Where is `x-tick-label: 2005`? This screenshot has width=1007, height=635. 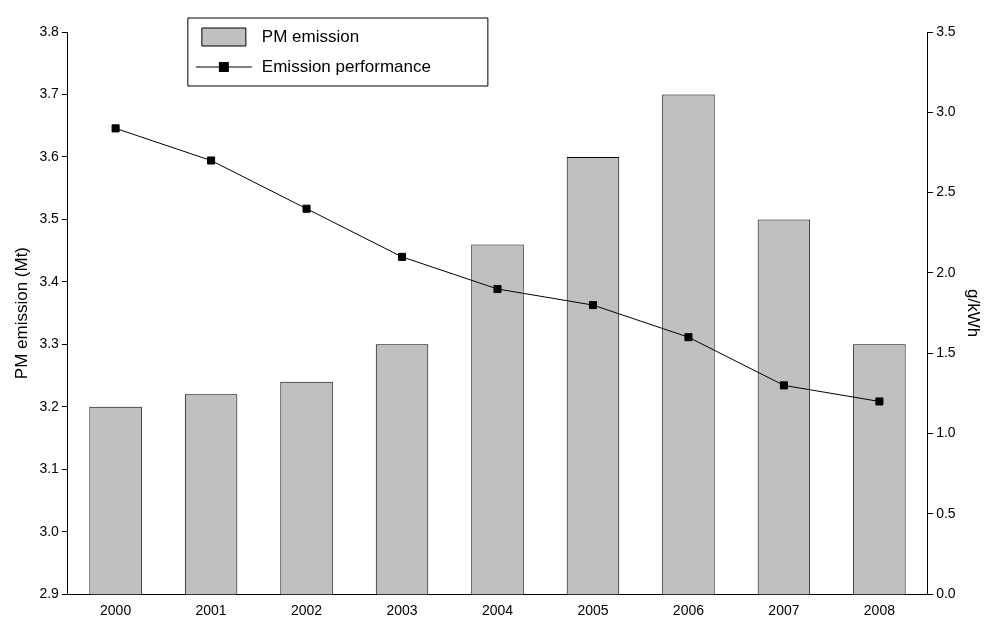
x-tick-label: 2005 is located at coordinates (593, 610).